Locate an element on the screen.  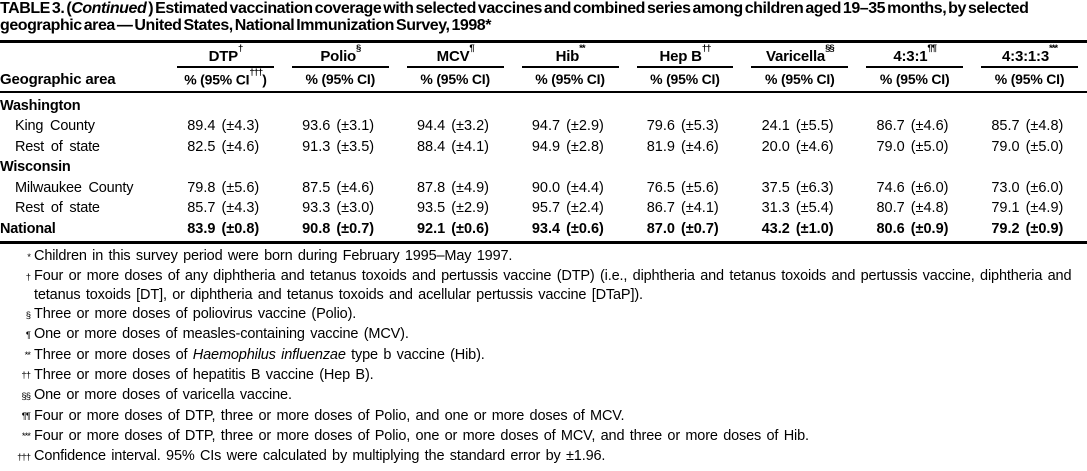
coverage-value: 86.7 is located at coordinates (890, 126).